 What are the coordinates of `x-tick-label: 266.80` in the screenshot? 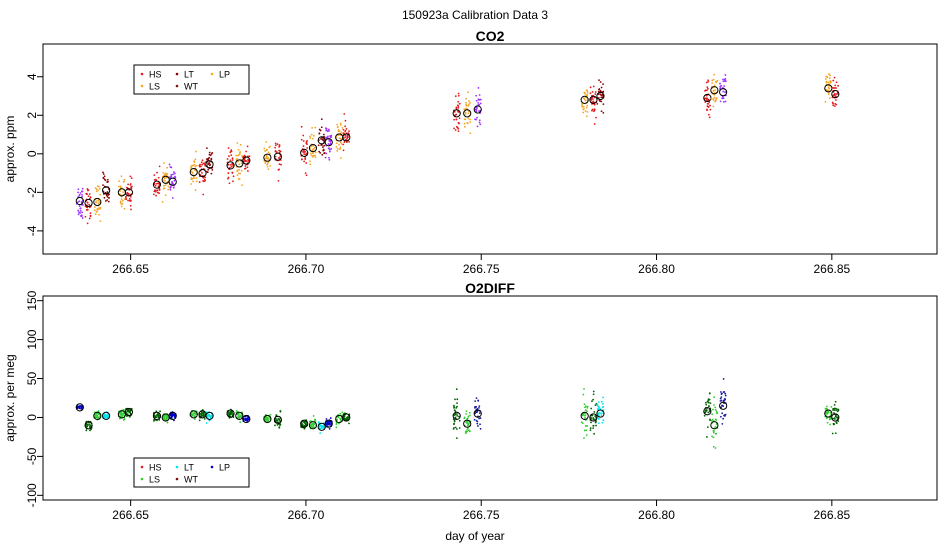 It's located at (656, 515).